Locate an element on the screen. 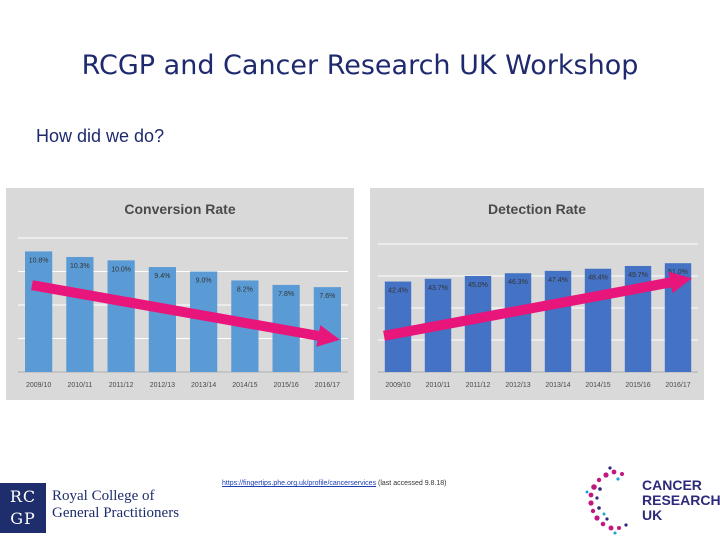 The image size is (720, 540). data-label: 46.3% is located at coordinates (518, 282).